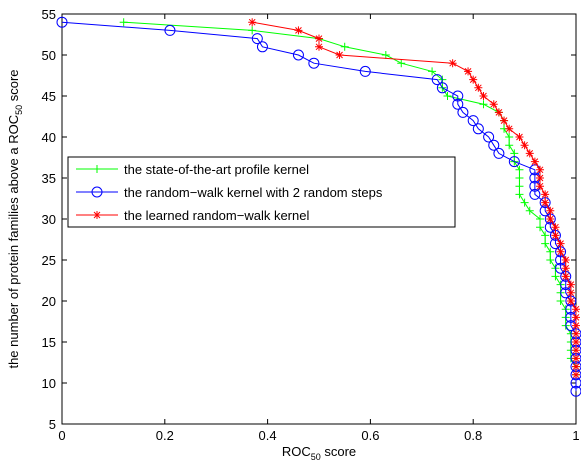  What do you see at coordinates (338, 451) in the screenshot?
I see `x-axis-label-part: score` at bounding box center [338, 451].